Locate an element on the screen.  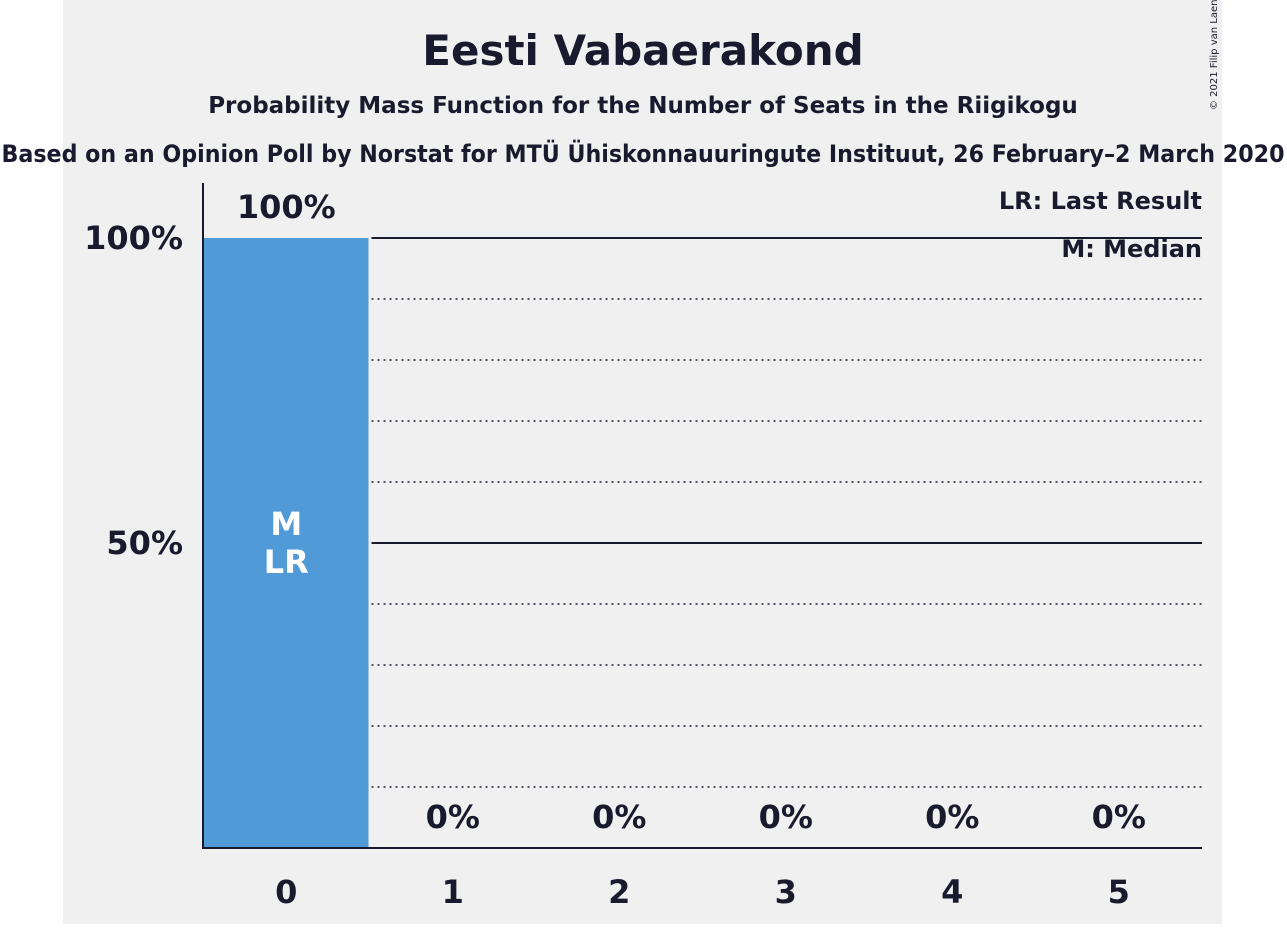
chart-title: Eesti Vabaerakond is located at coordinates (642, 50).